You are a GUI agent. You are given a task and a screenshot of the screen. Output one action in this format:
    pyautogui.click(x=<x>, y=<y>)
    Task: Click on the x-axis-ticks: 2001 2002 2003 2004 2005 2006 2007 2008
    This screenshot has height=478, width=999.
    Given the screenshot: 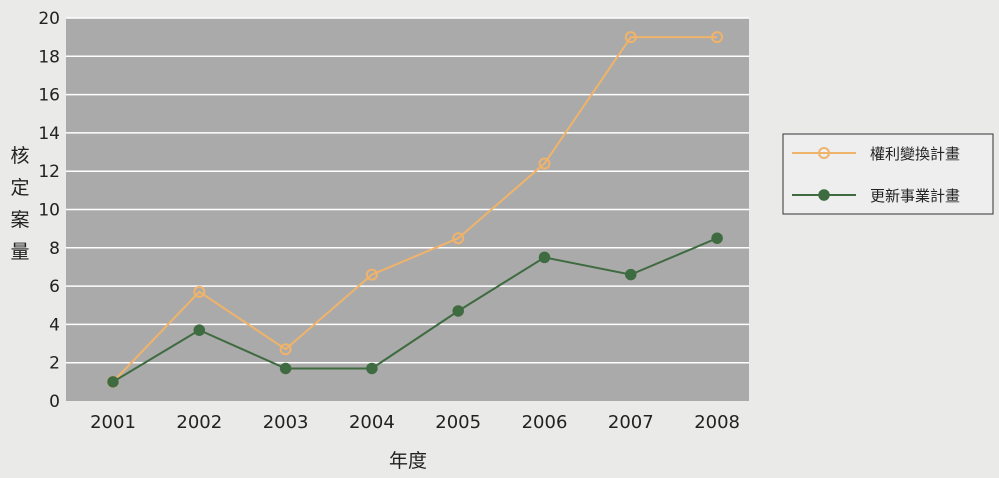 What is the action you would take?
    pyautogui.click(x=415, y=422)
    